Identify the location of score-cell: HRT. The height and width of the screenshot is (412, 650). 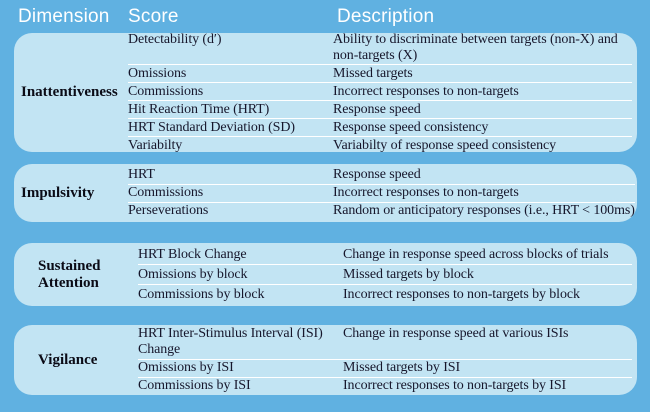
(141, 174).